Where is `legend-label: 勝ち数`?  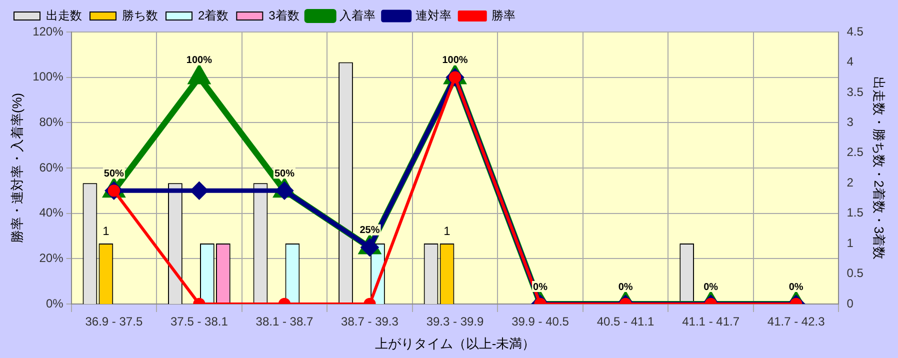
legend-label: 勝ち数 is located at coordinates (140, 15).